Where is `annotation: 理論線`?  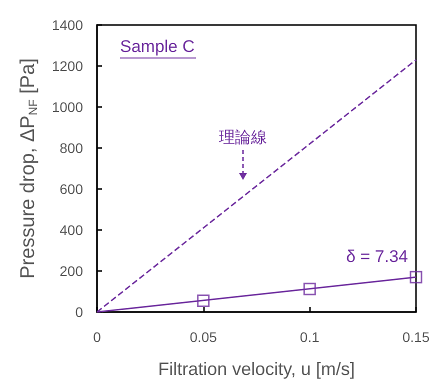
annotation: 理論線 is located at coordinates (243, 137).